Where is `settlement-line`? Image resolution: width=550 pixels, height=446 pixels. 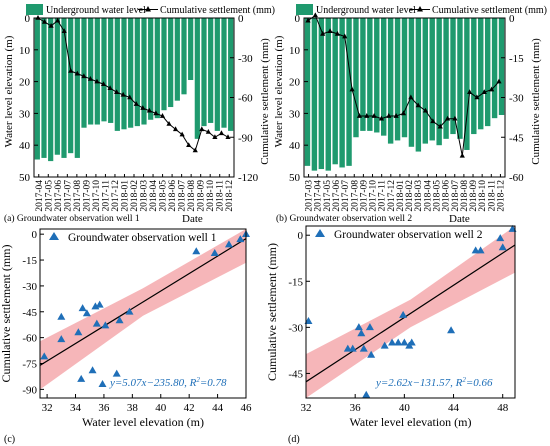
settlement-line is located at coordinates (133, 84).